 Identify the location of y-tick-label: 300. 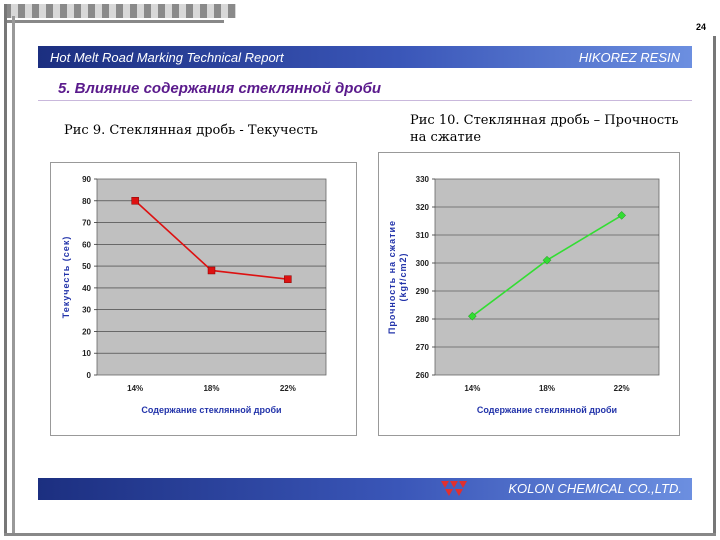
(423, 263).